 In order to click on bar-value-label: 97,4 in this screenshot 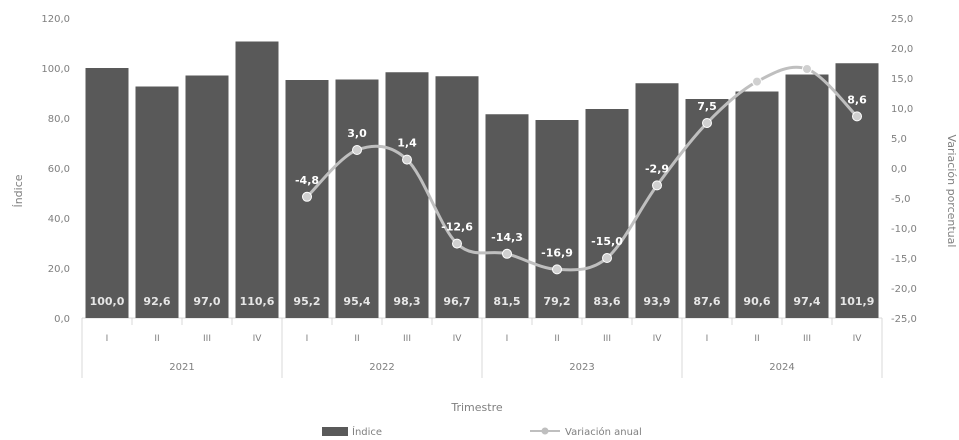, I will do `click(806, 301)`.